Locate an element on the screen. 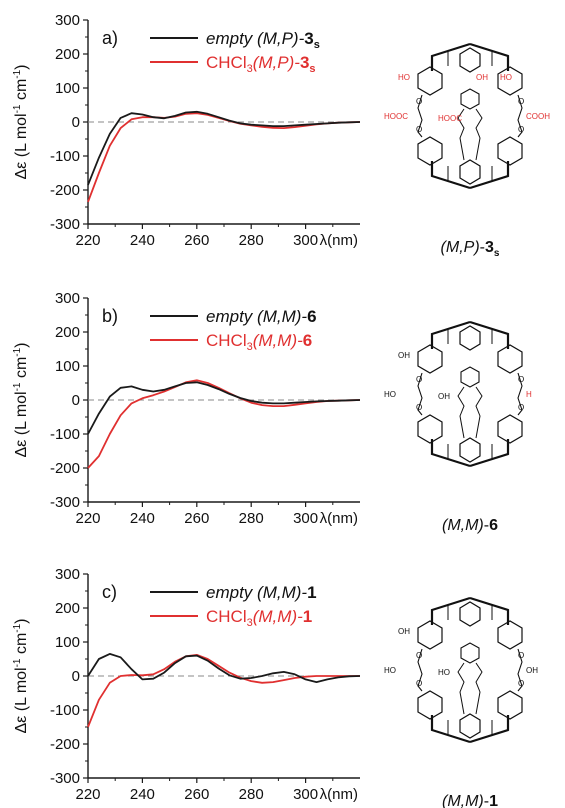  panel-tag: b) is located at coordinates (110, 316).